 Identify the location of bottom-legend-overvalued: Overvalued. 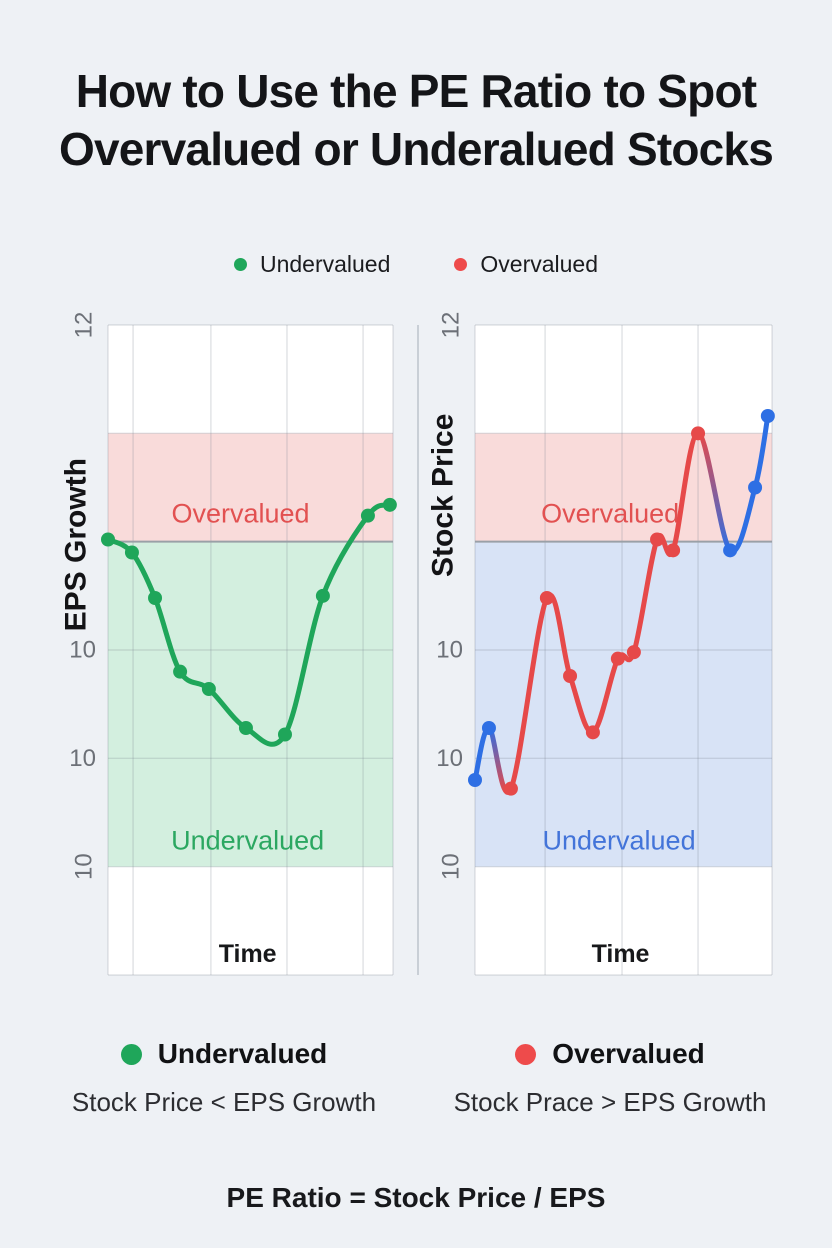
(610, 1054).